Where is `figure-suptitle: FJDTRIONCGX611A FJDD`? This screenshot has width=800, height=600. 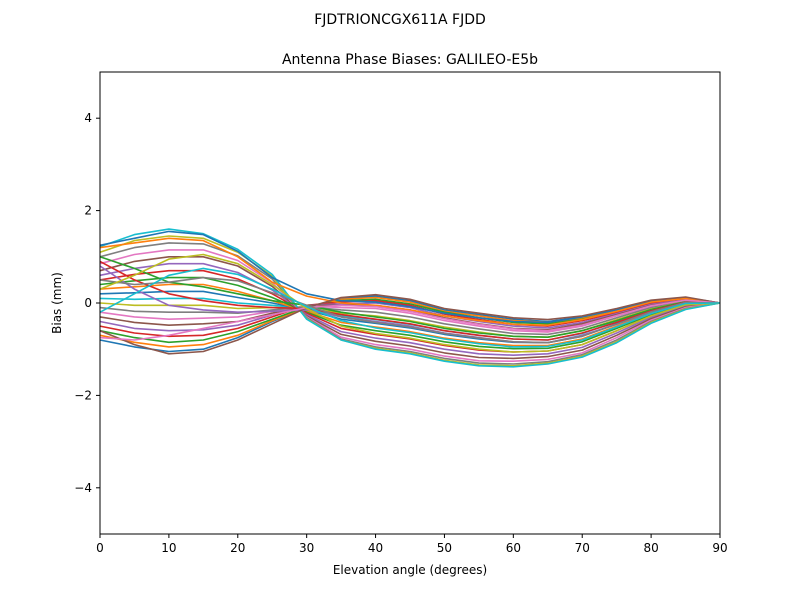 figure-suptitle: FJDTRIONCGX611A FJDD is located at coordinates (400, 20).